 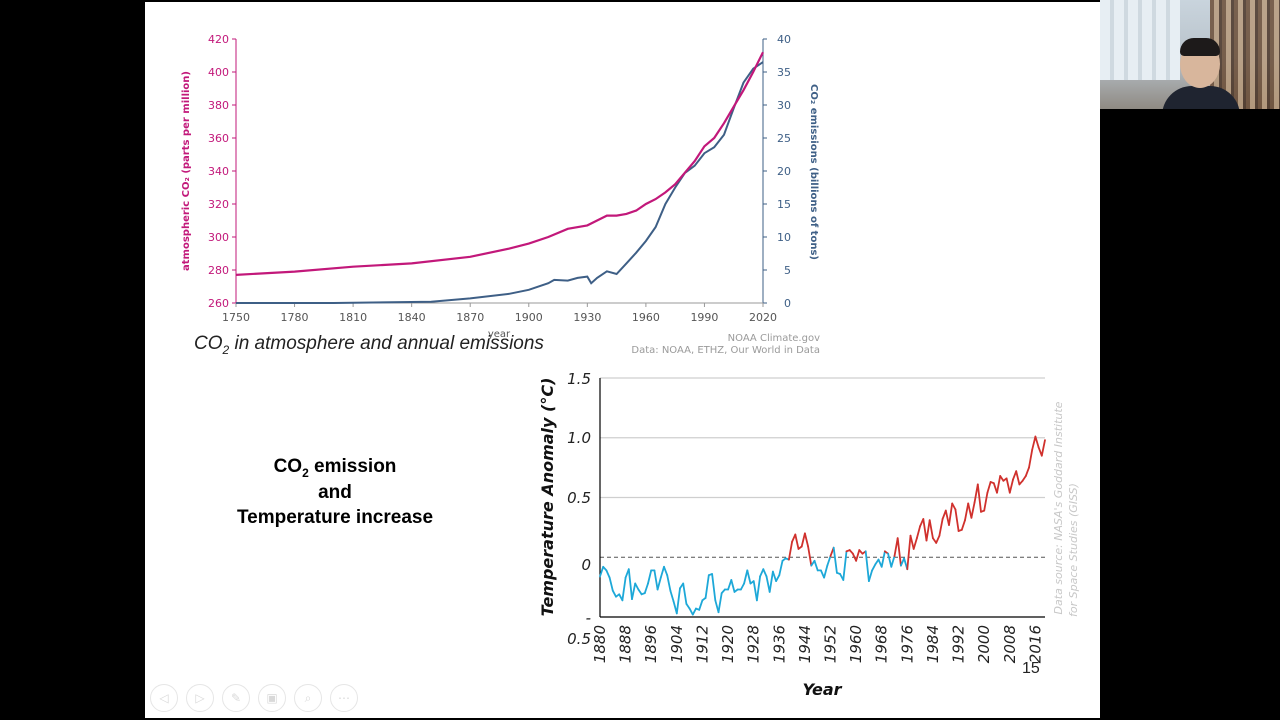 What do you see at coordinates (933, 644) in the screenshot?
I see `temp-x-tick-label: 1984` at bounding box center [933, 644].